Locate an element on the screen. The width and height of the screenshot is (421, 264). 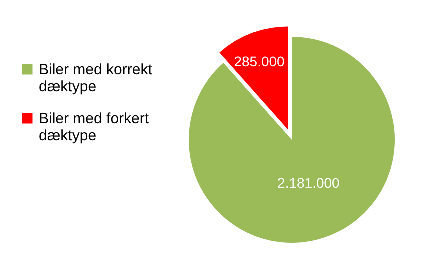
data-label: 2.181.000 is located at coordinates (309, 182).